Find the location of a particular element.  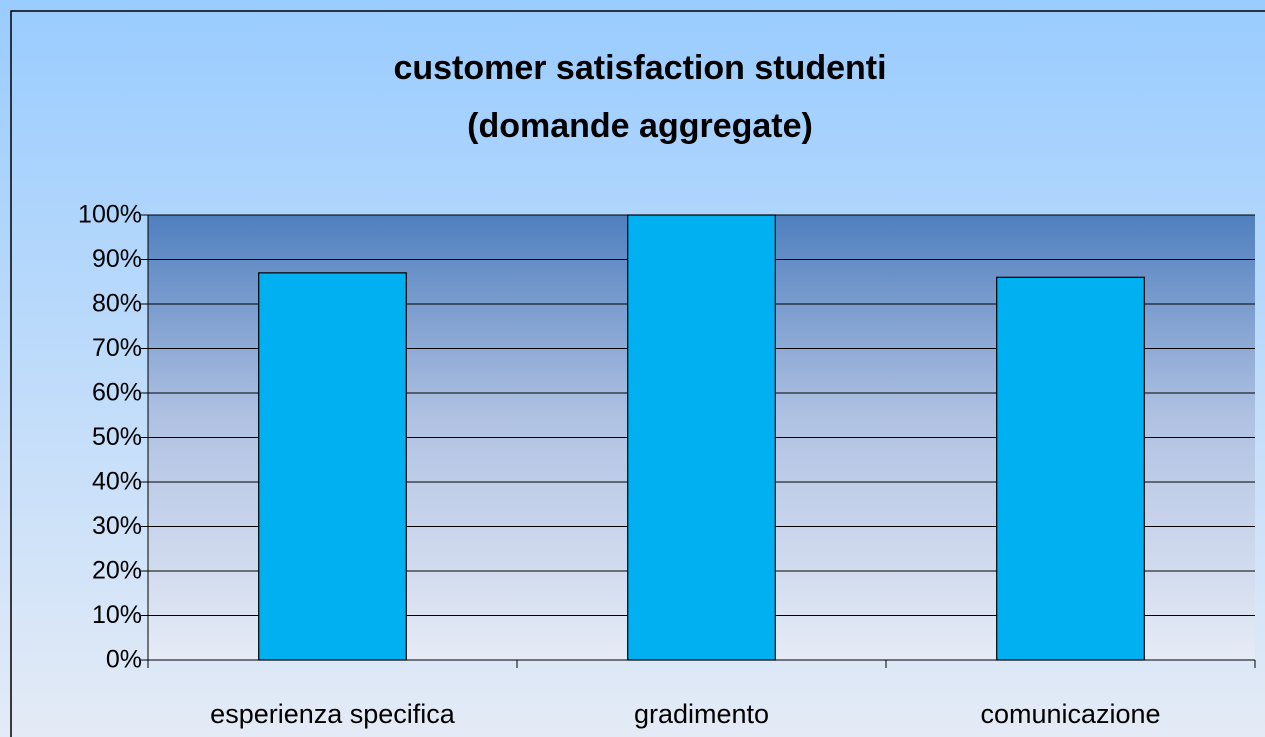

x-tick-label: comunicazione is located at coordinates (1070, 714).